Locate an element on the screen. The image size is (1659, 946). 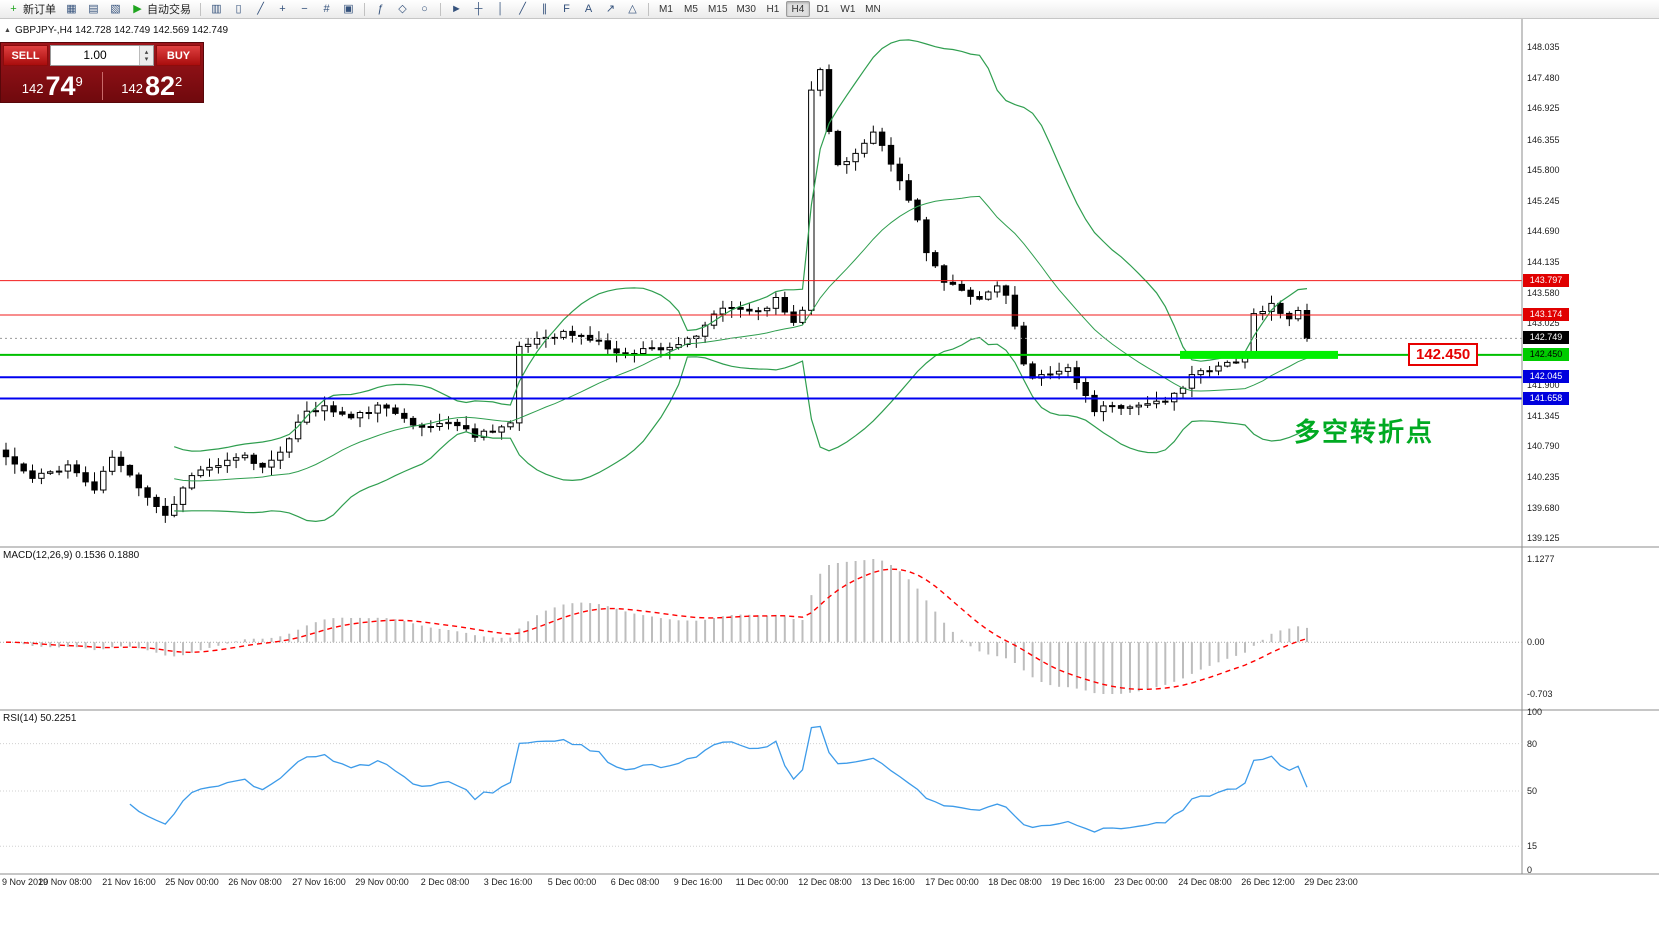
grid-icon: # is located at coordinates (326, 8).